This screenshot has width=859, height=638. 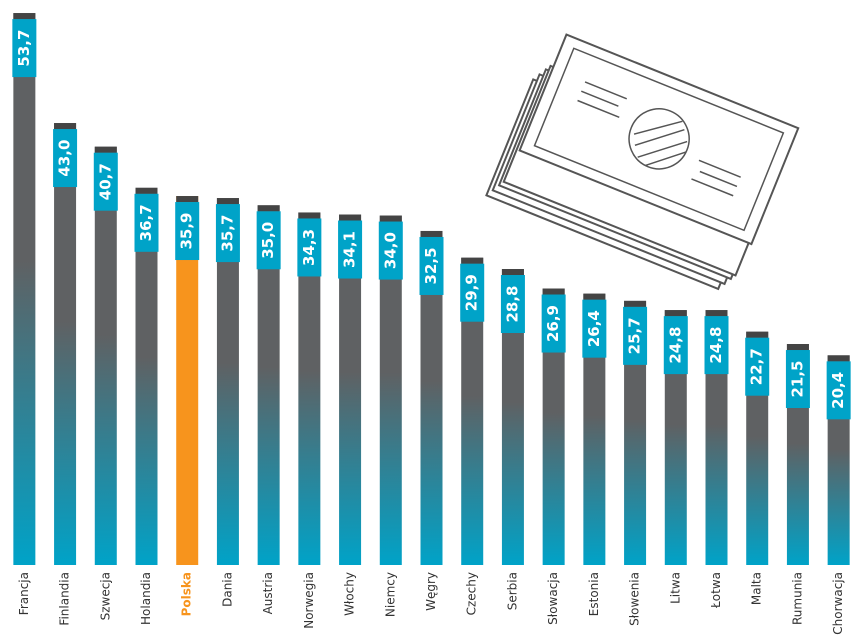 I want to click on value-label: 26,4, so click(x=594, y=328).